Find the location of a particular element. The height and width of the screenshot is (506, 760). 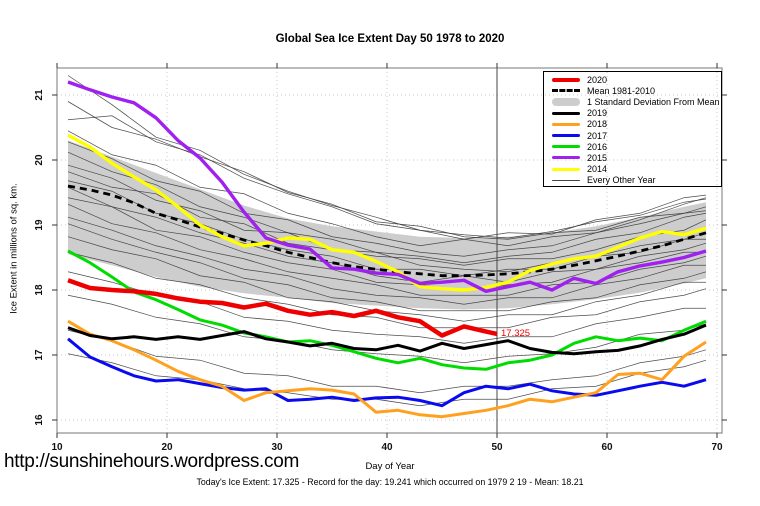

legend-item: 2017 is located at coordinates (632, 135).